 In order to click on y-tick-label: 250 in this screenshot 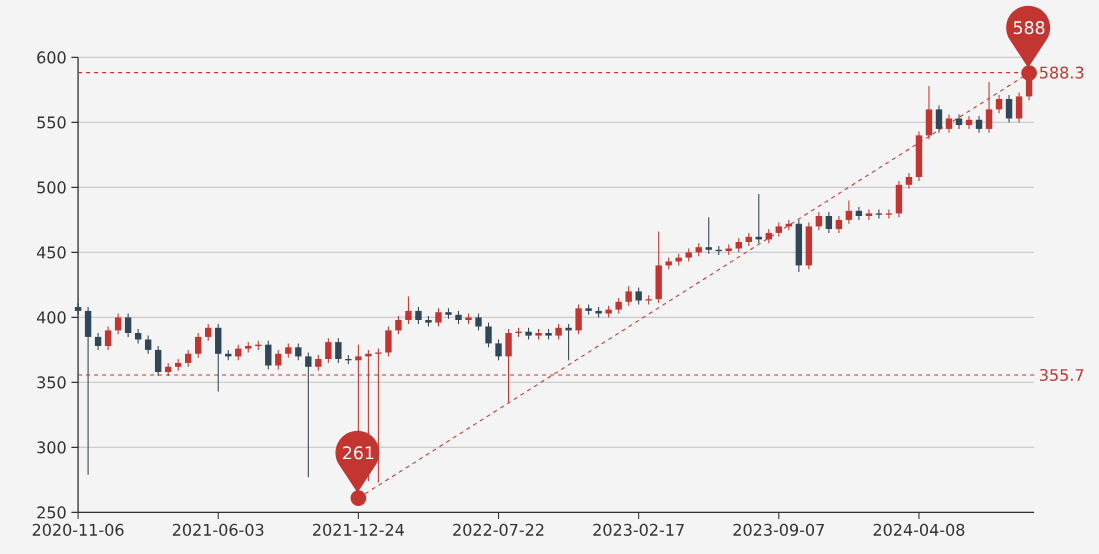, I will do `click(51, 512)`.